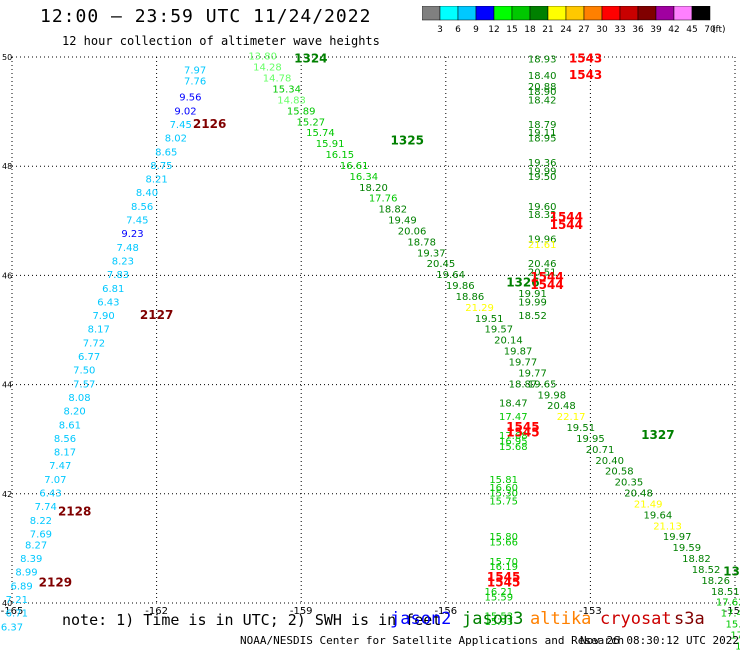  I want to click on wave-height-point: 20.14, so click(508, 341).